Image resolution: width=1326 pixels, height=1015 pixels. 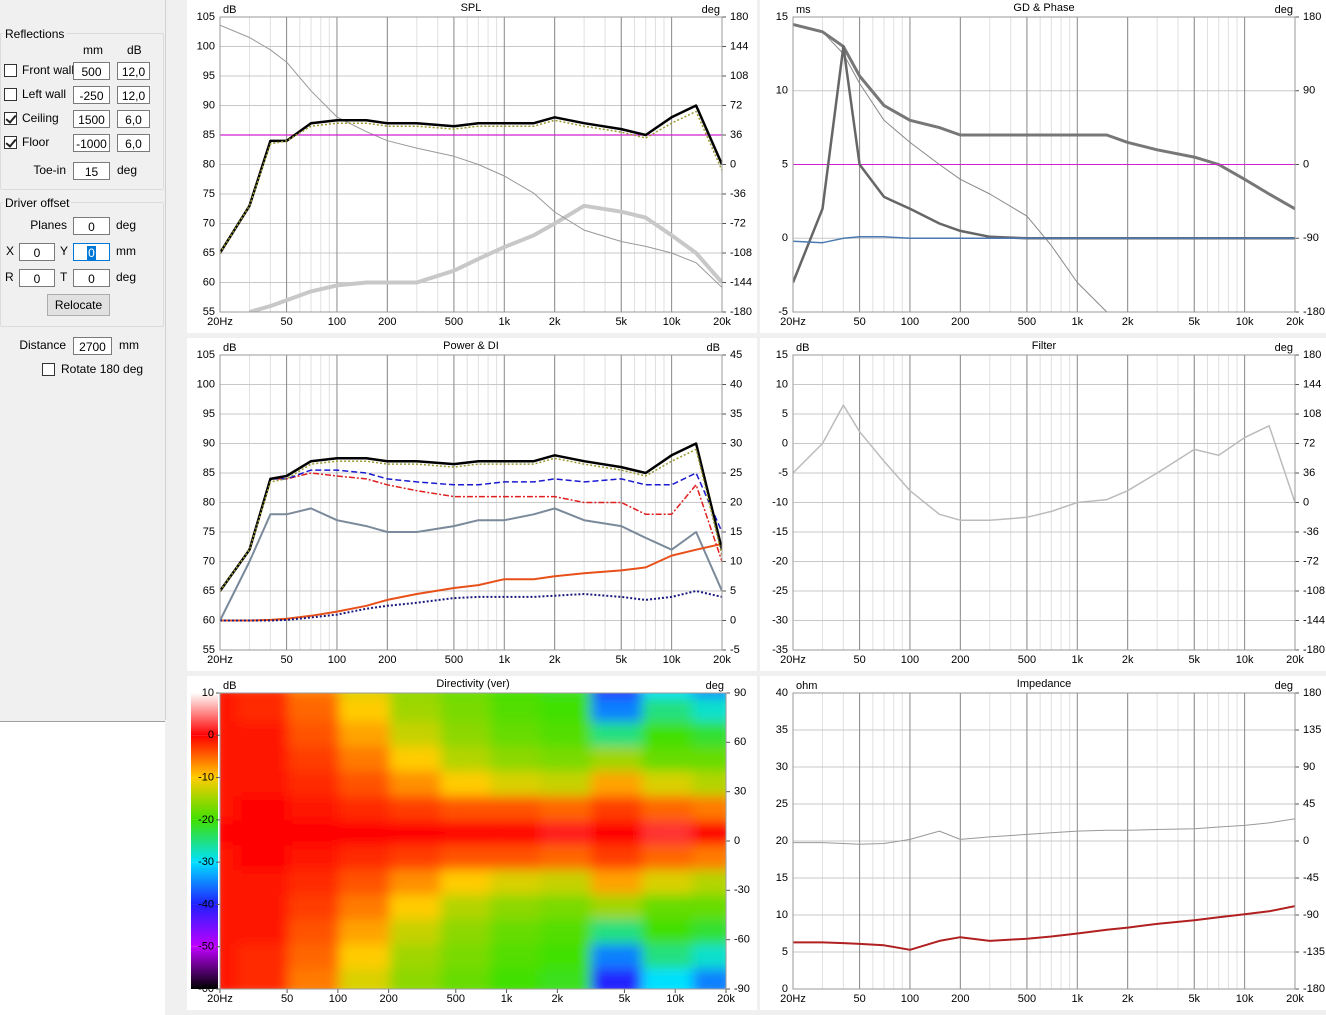 I want to click on unit-label: deg, so click(x=126, y=277).